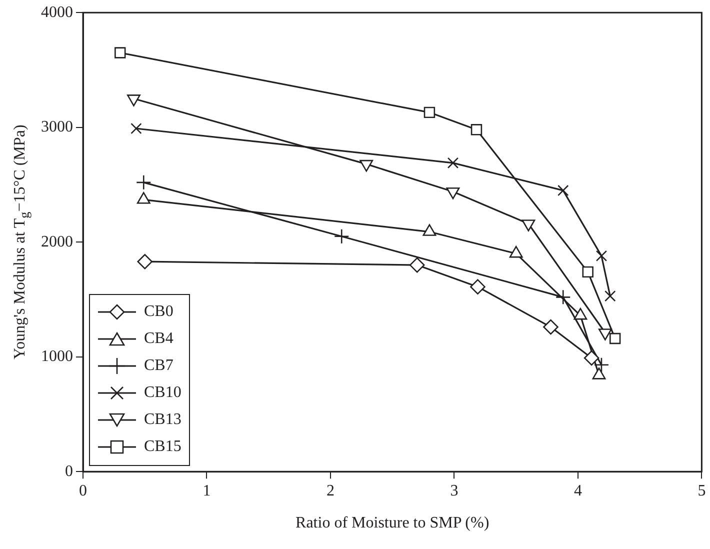 Image resolution: width=710 pixels, height=549 pixels. Describe the element at coordinates (702, 491) in the screenshot. I see `x-tick-label: 5` at that location.